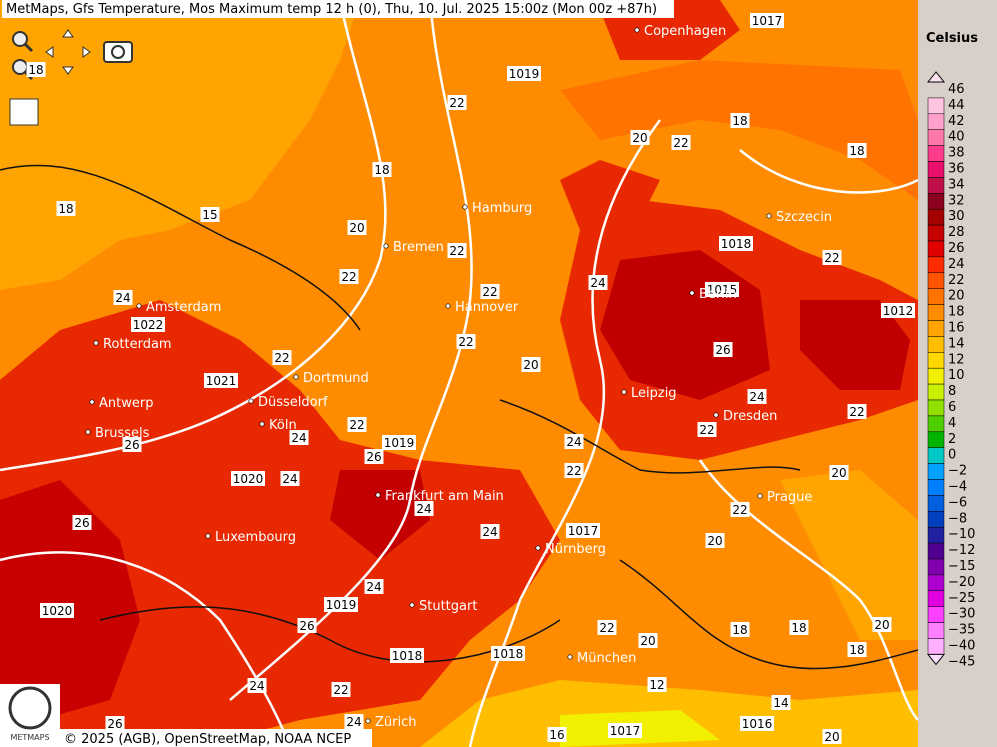 Image resolution: width=997 pixels, height=747 pixels. I want to click on legend-label: 6, so click(952, 407).